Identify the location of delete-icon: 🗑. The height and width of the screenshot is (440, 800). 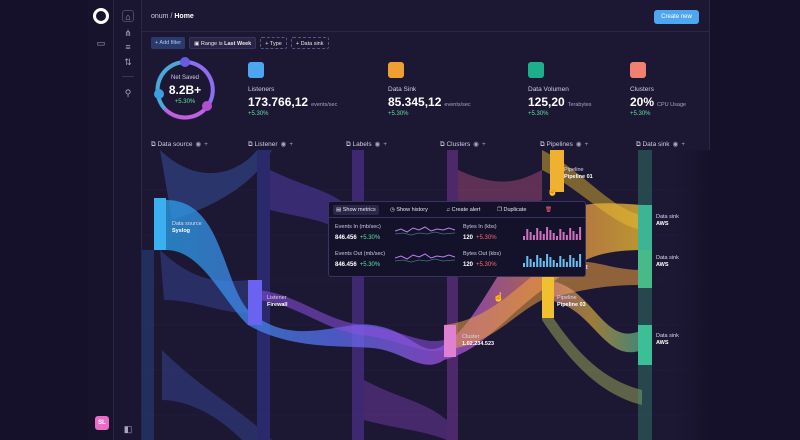
(548, 210).